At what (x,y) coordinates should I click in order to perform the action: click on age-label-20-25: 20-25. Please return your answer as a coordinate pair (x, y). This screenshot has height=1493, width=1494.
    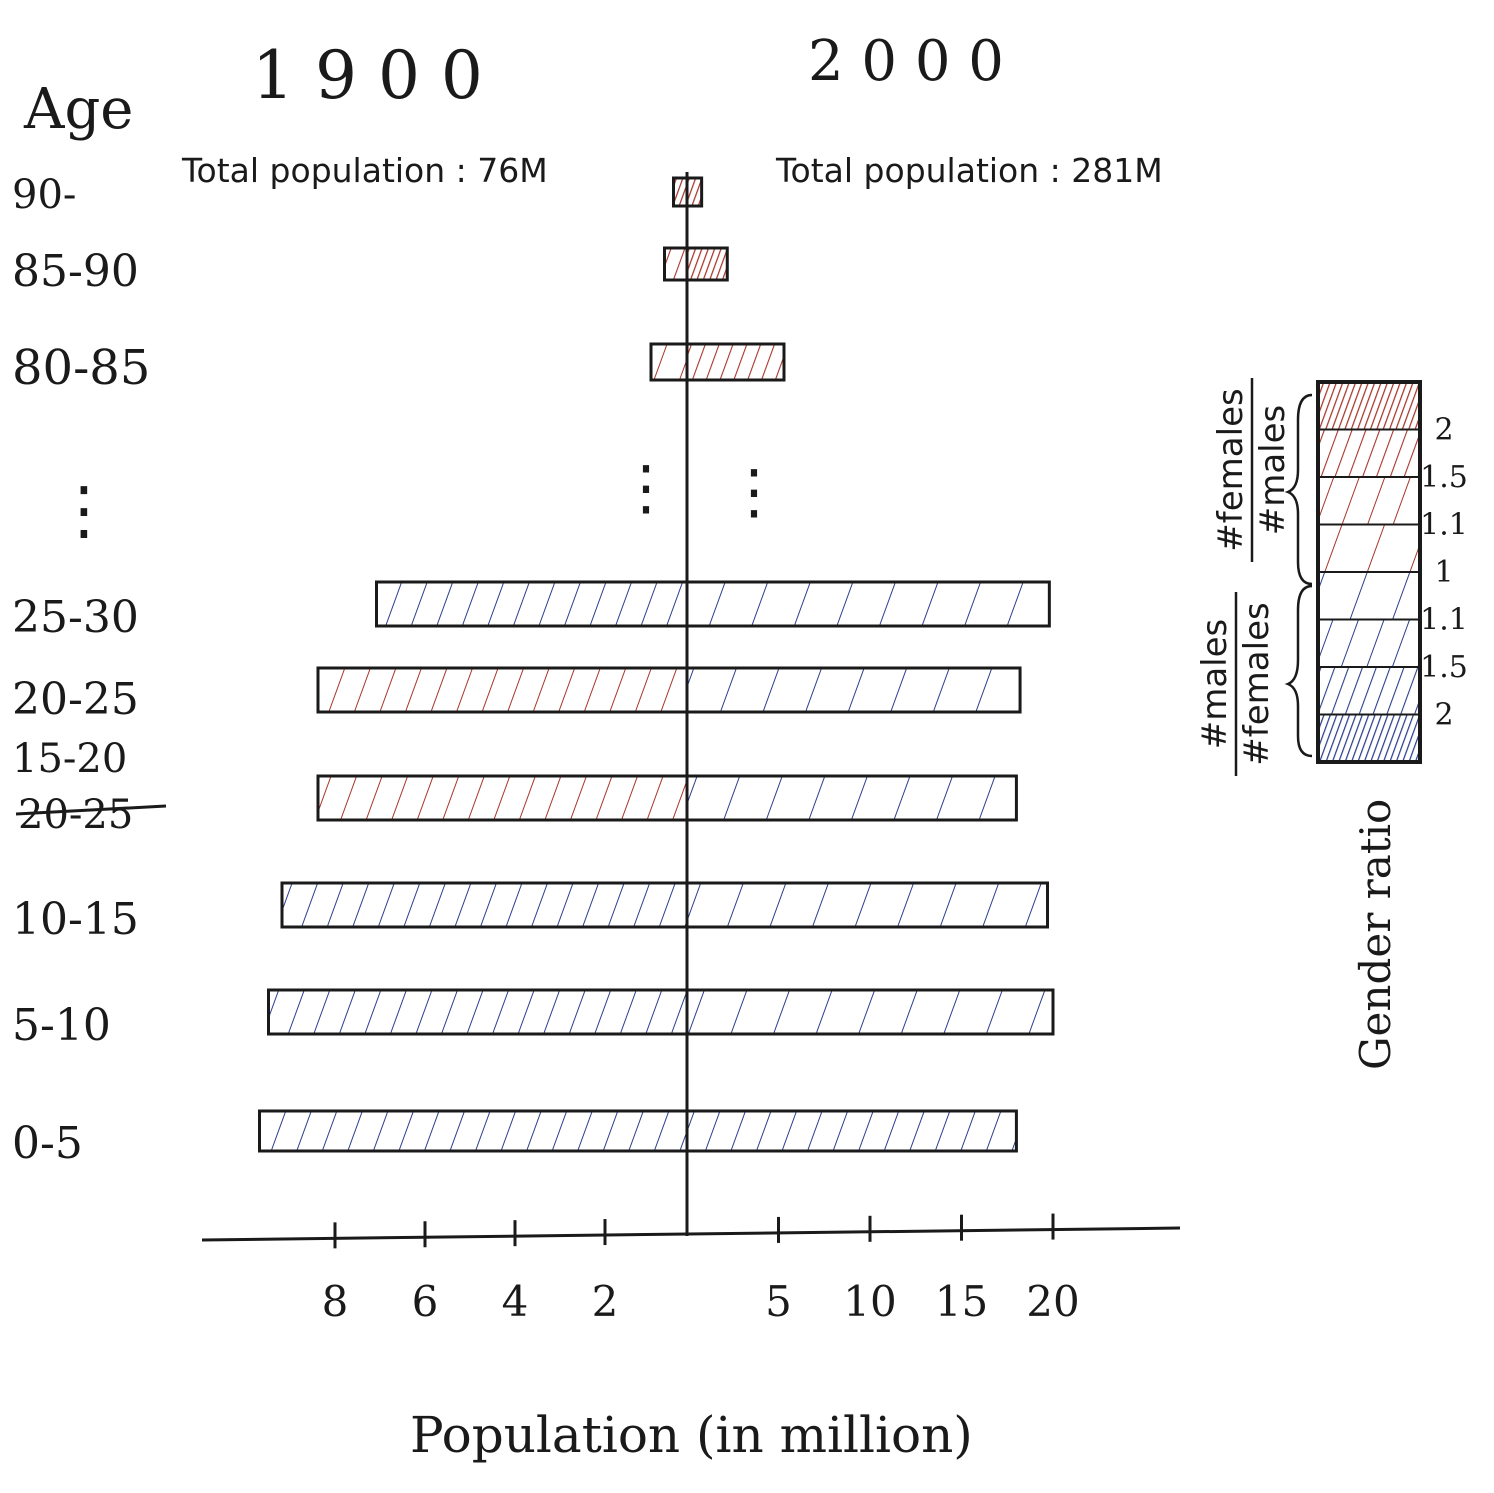
    Looking at the image, I should click on (75, 699).